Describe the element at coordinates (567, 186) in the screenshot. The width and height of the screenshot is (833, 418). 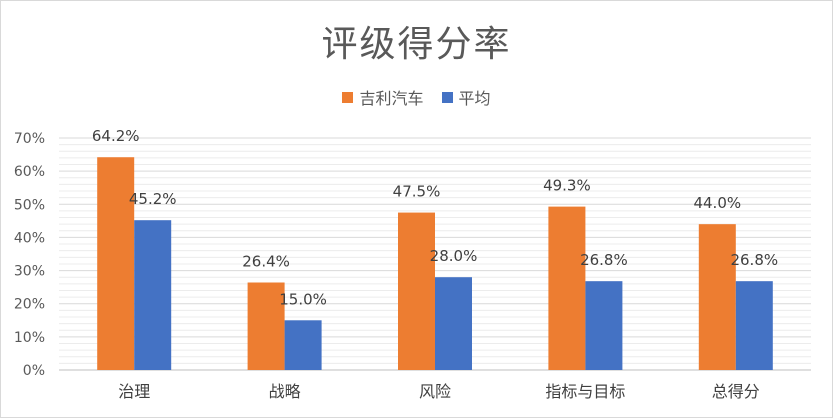
I see `data-label: 49.3%` at that location.